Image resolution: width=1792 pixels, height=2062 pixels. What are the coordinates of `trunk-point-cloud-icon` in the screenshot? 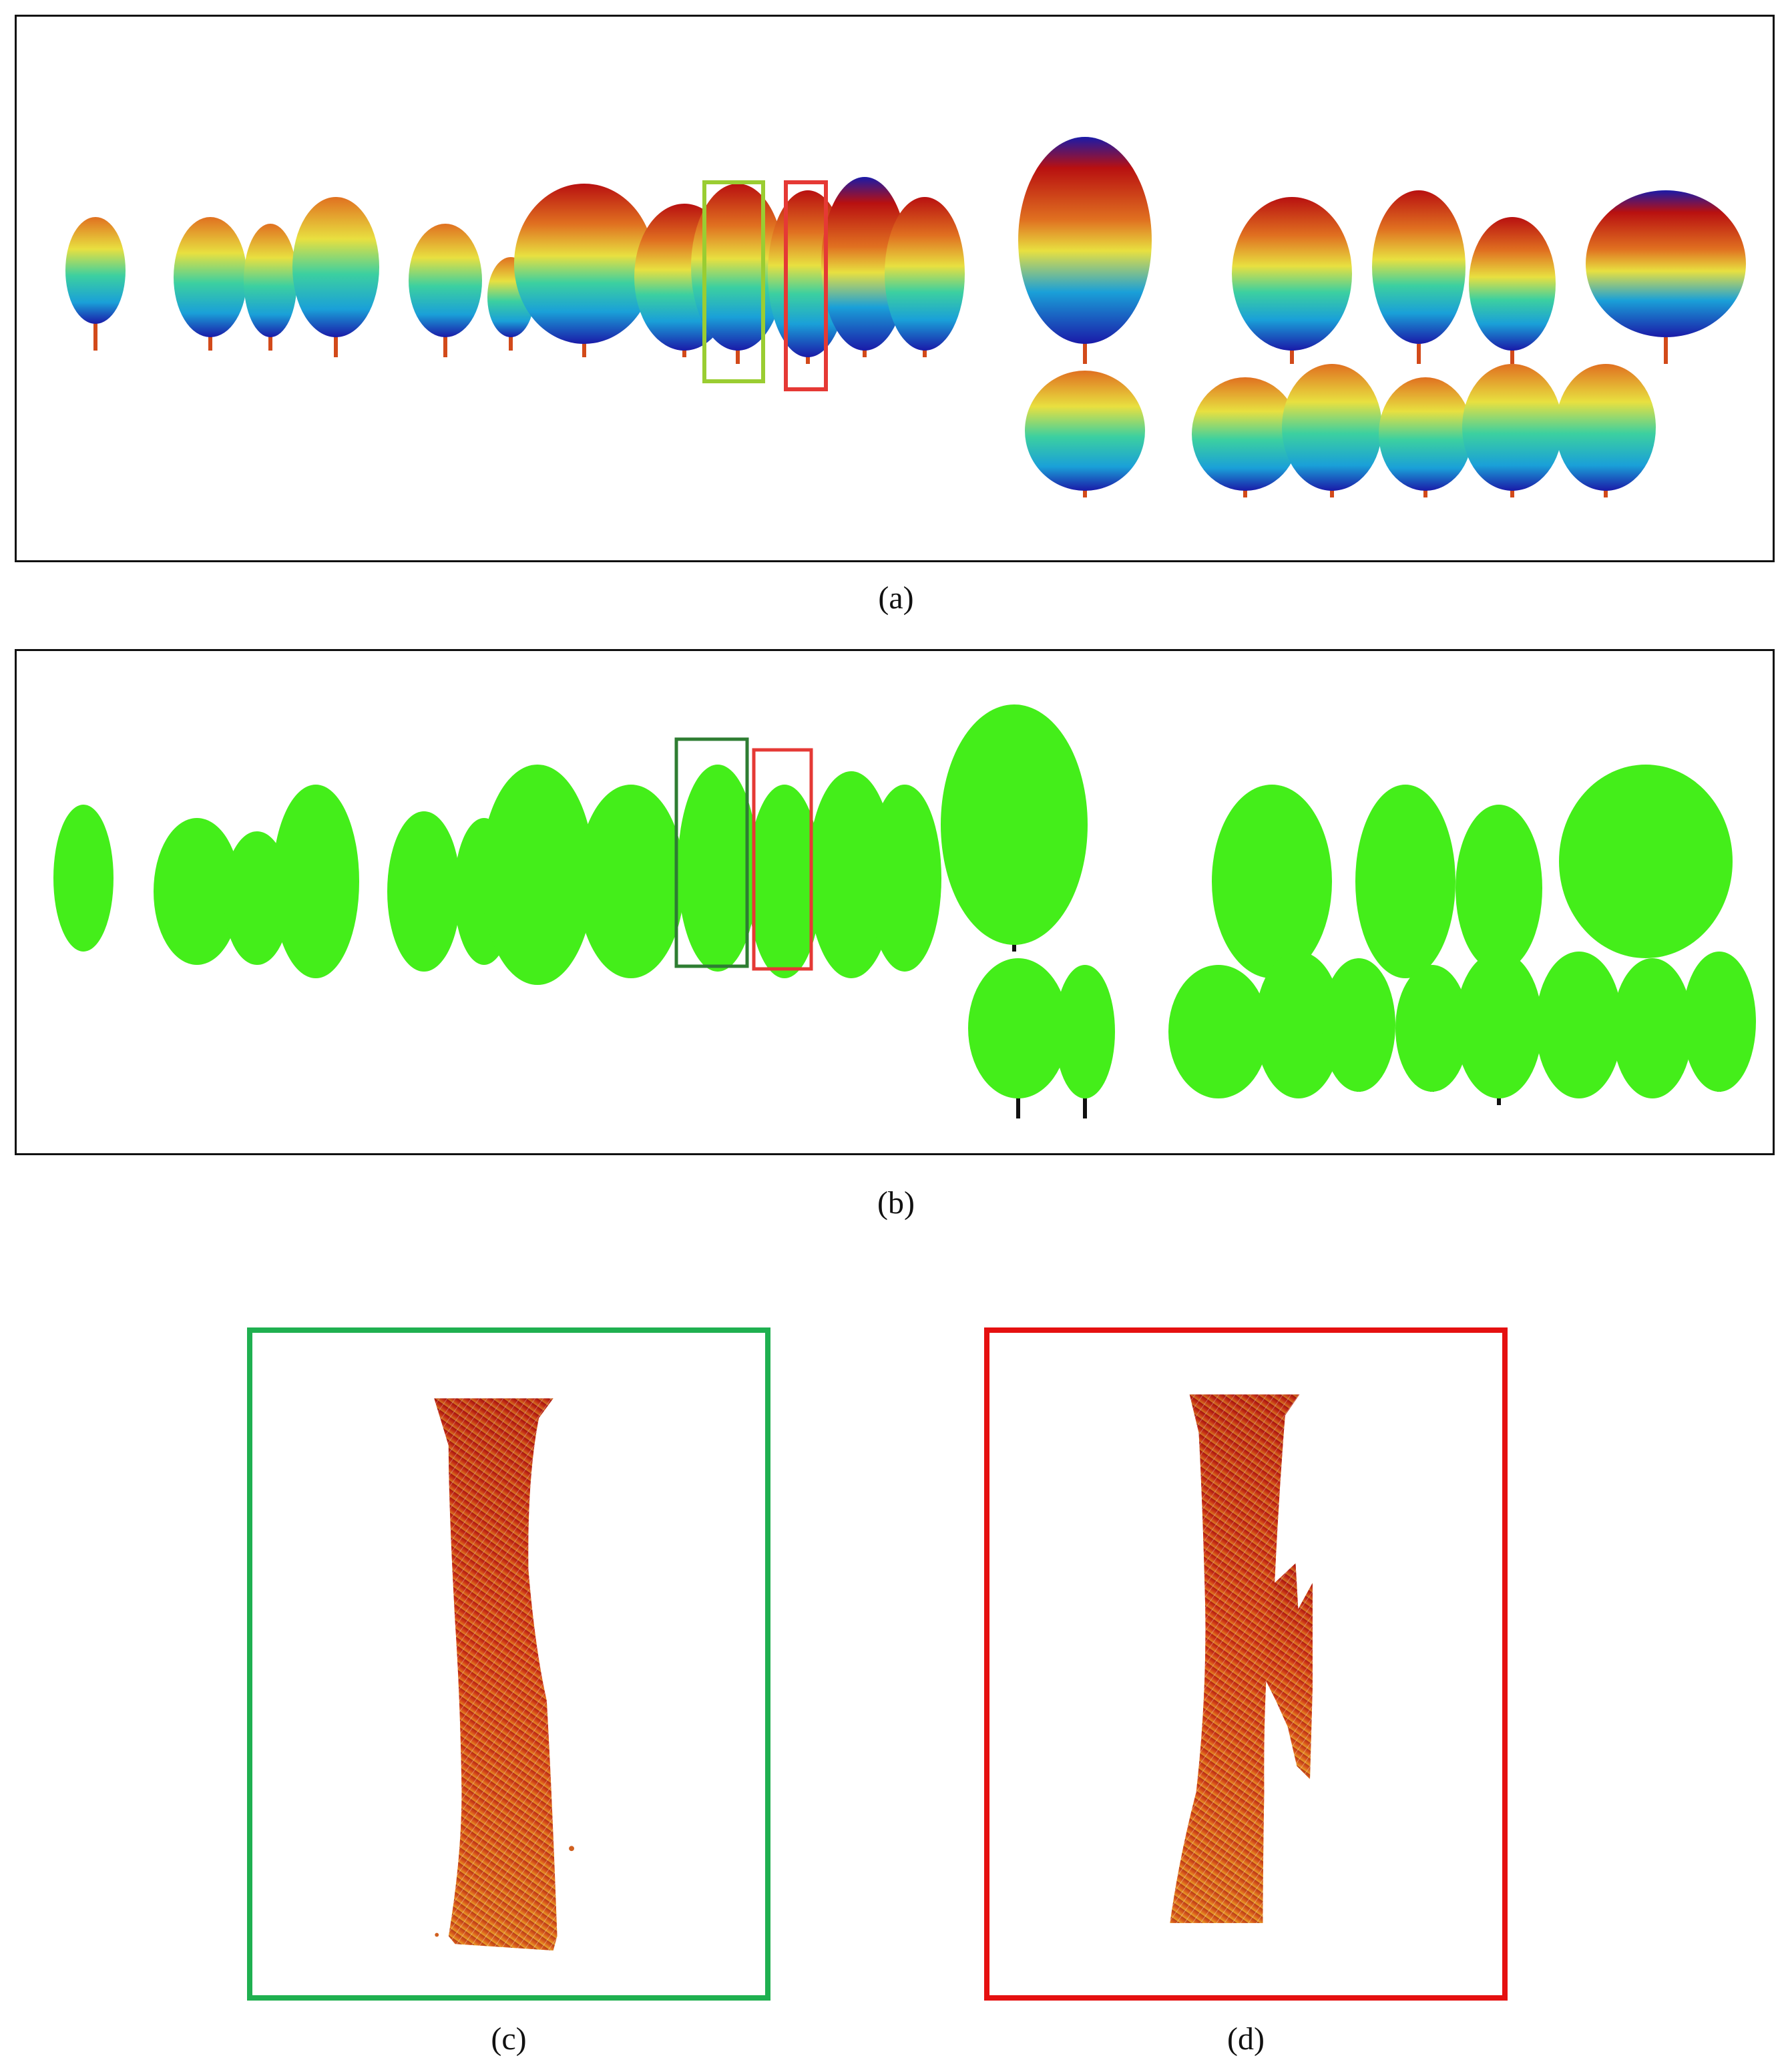 It's located at (504, 1675).